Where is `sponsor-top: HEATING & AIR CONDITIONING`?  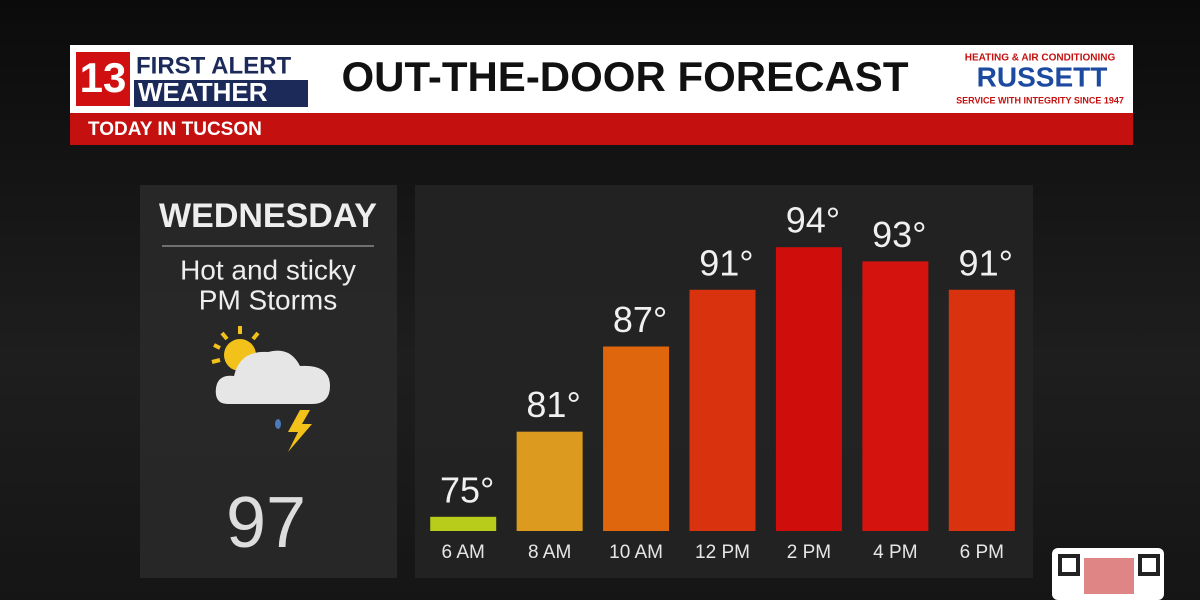 sponsor-top: HEATING & AIR CONDITIONING is located at coordinates (1040, 58).